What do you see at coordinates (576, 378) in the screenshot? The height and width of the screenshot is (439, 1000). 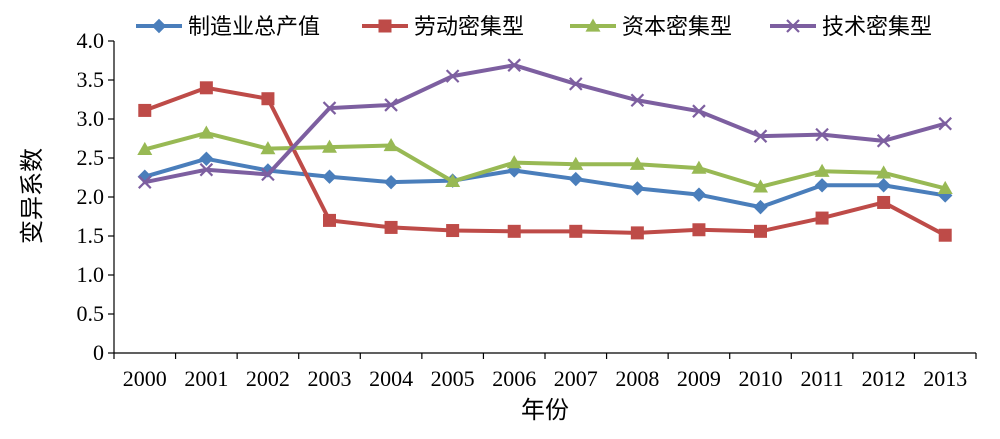 I see `x-tick-label: 2007` at bounding box center [576, 378].